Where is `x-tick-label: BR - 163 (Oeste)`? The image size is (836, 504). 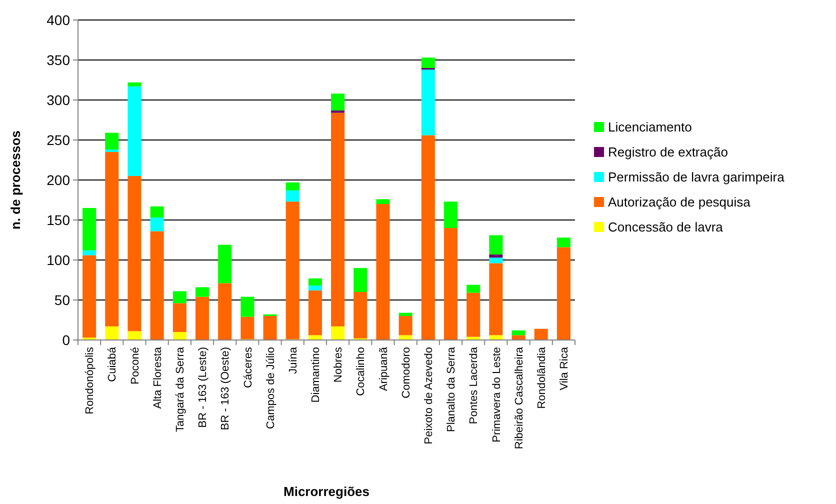
x-tick-label: BR - 163 (Oeste) is located at coordinates (226, 388).